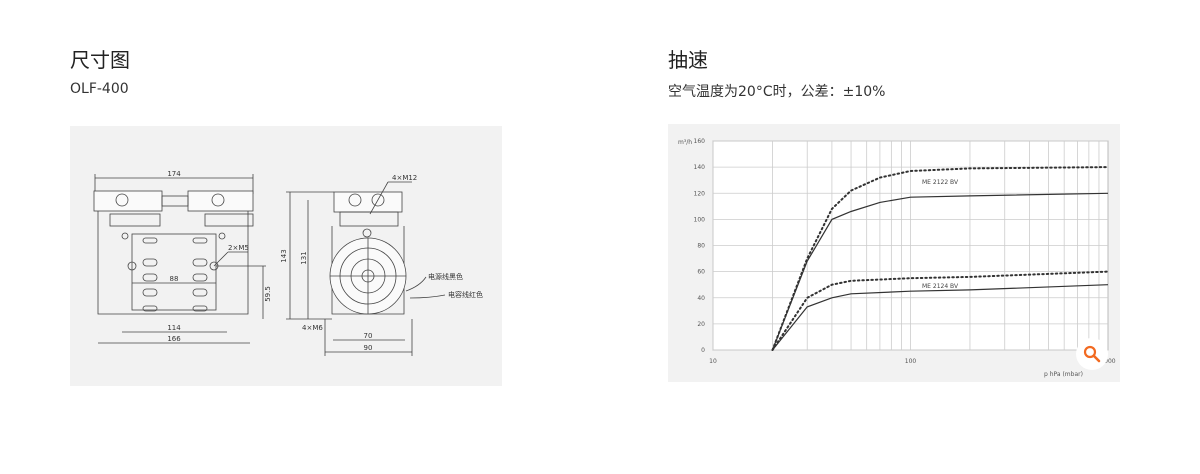 The width and height of the screenshot is (1200, 474). I want to click on x-tick-label: 100, so click(911, 361).